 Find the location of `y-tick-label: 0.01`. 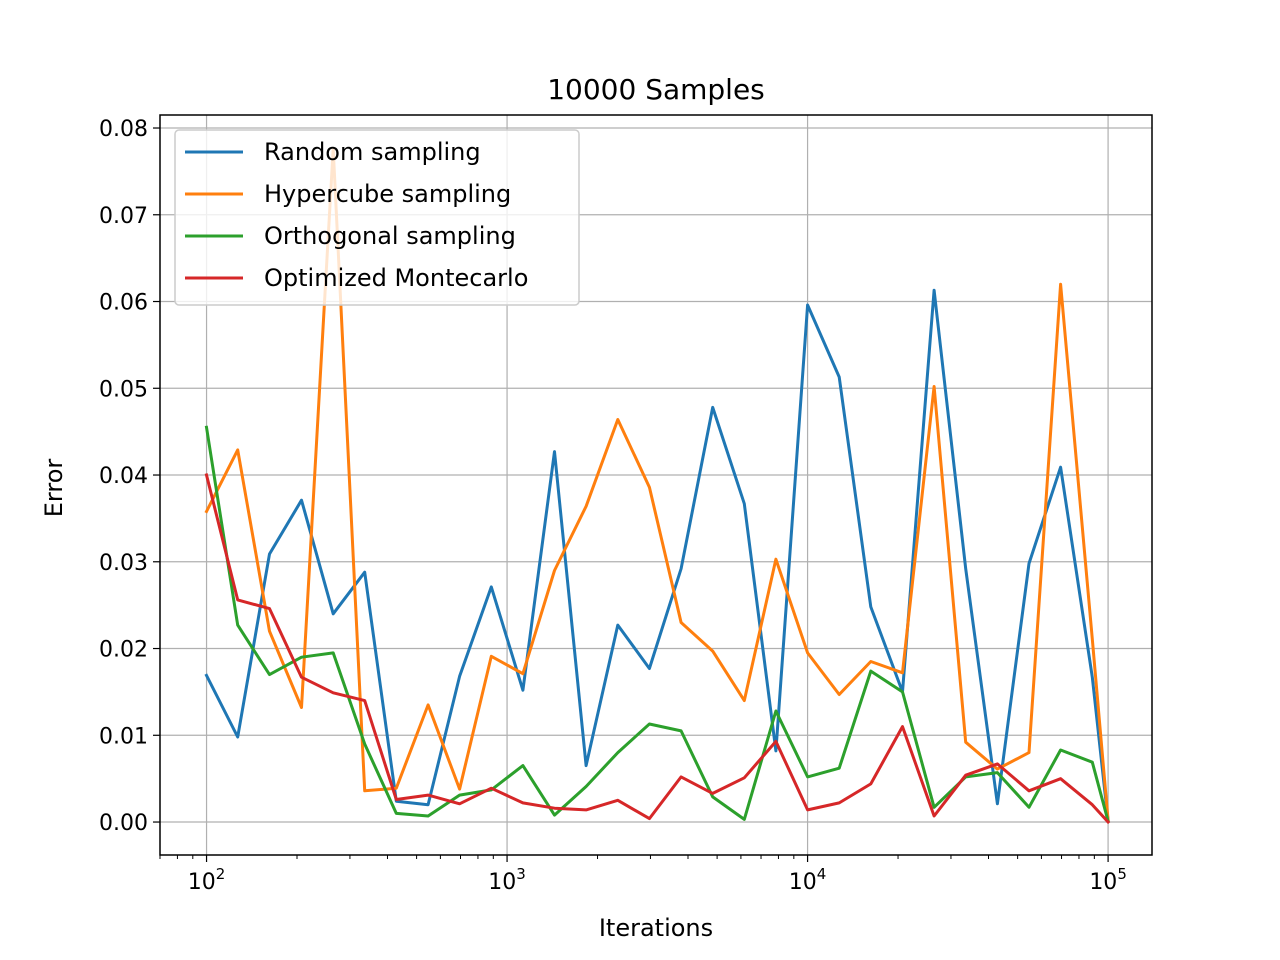

y-tick-label: 0.01 is located at coordinates (123, 736).